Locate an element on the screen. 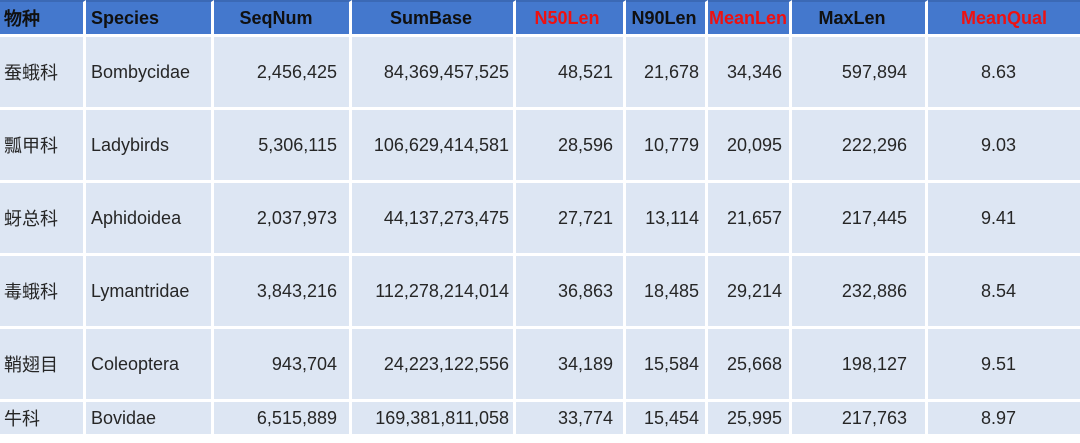 Image resolution: width=1080 pixels, height=443 pixels. cell-meanlen: 21,657 is located at coordinates (750, 219).